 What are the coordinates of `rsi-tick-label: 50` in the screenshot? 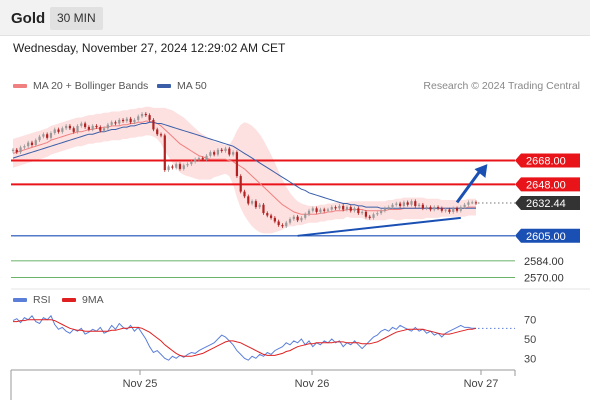 It's located at (530, 340).